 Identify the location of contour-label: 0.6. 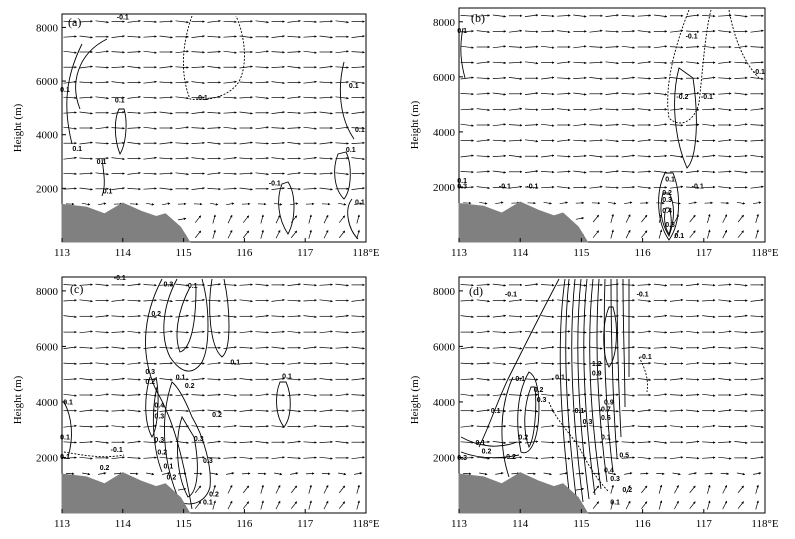
(606, 418).